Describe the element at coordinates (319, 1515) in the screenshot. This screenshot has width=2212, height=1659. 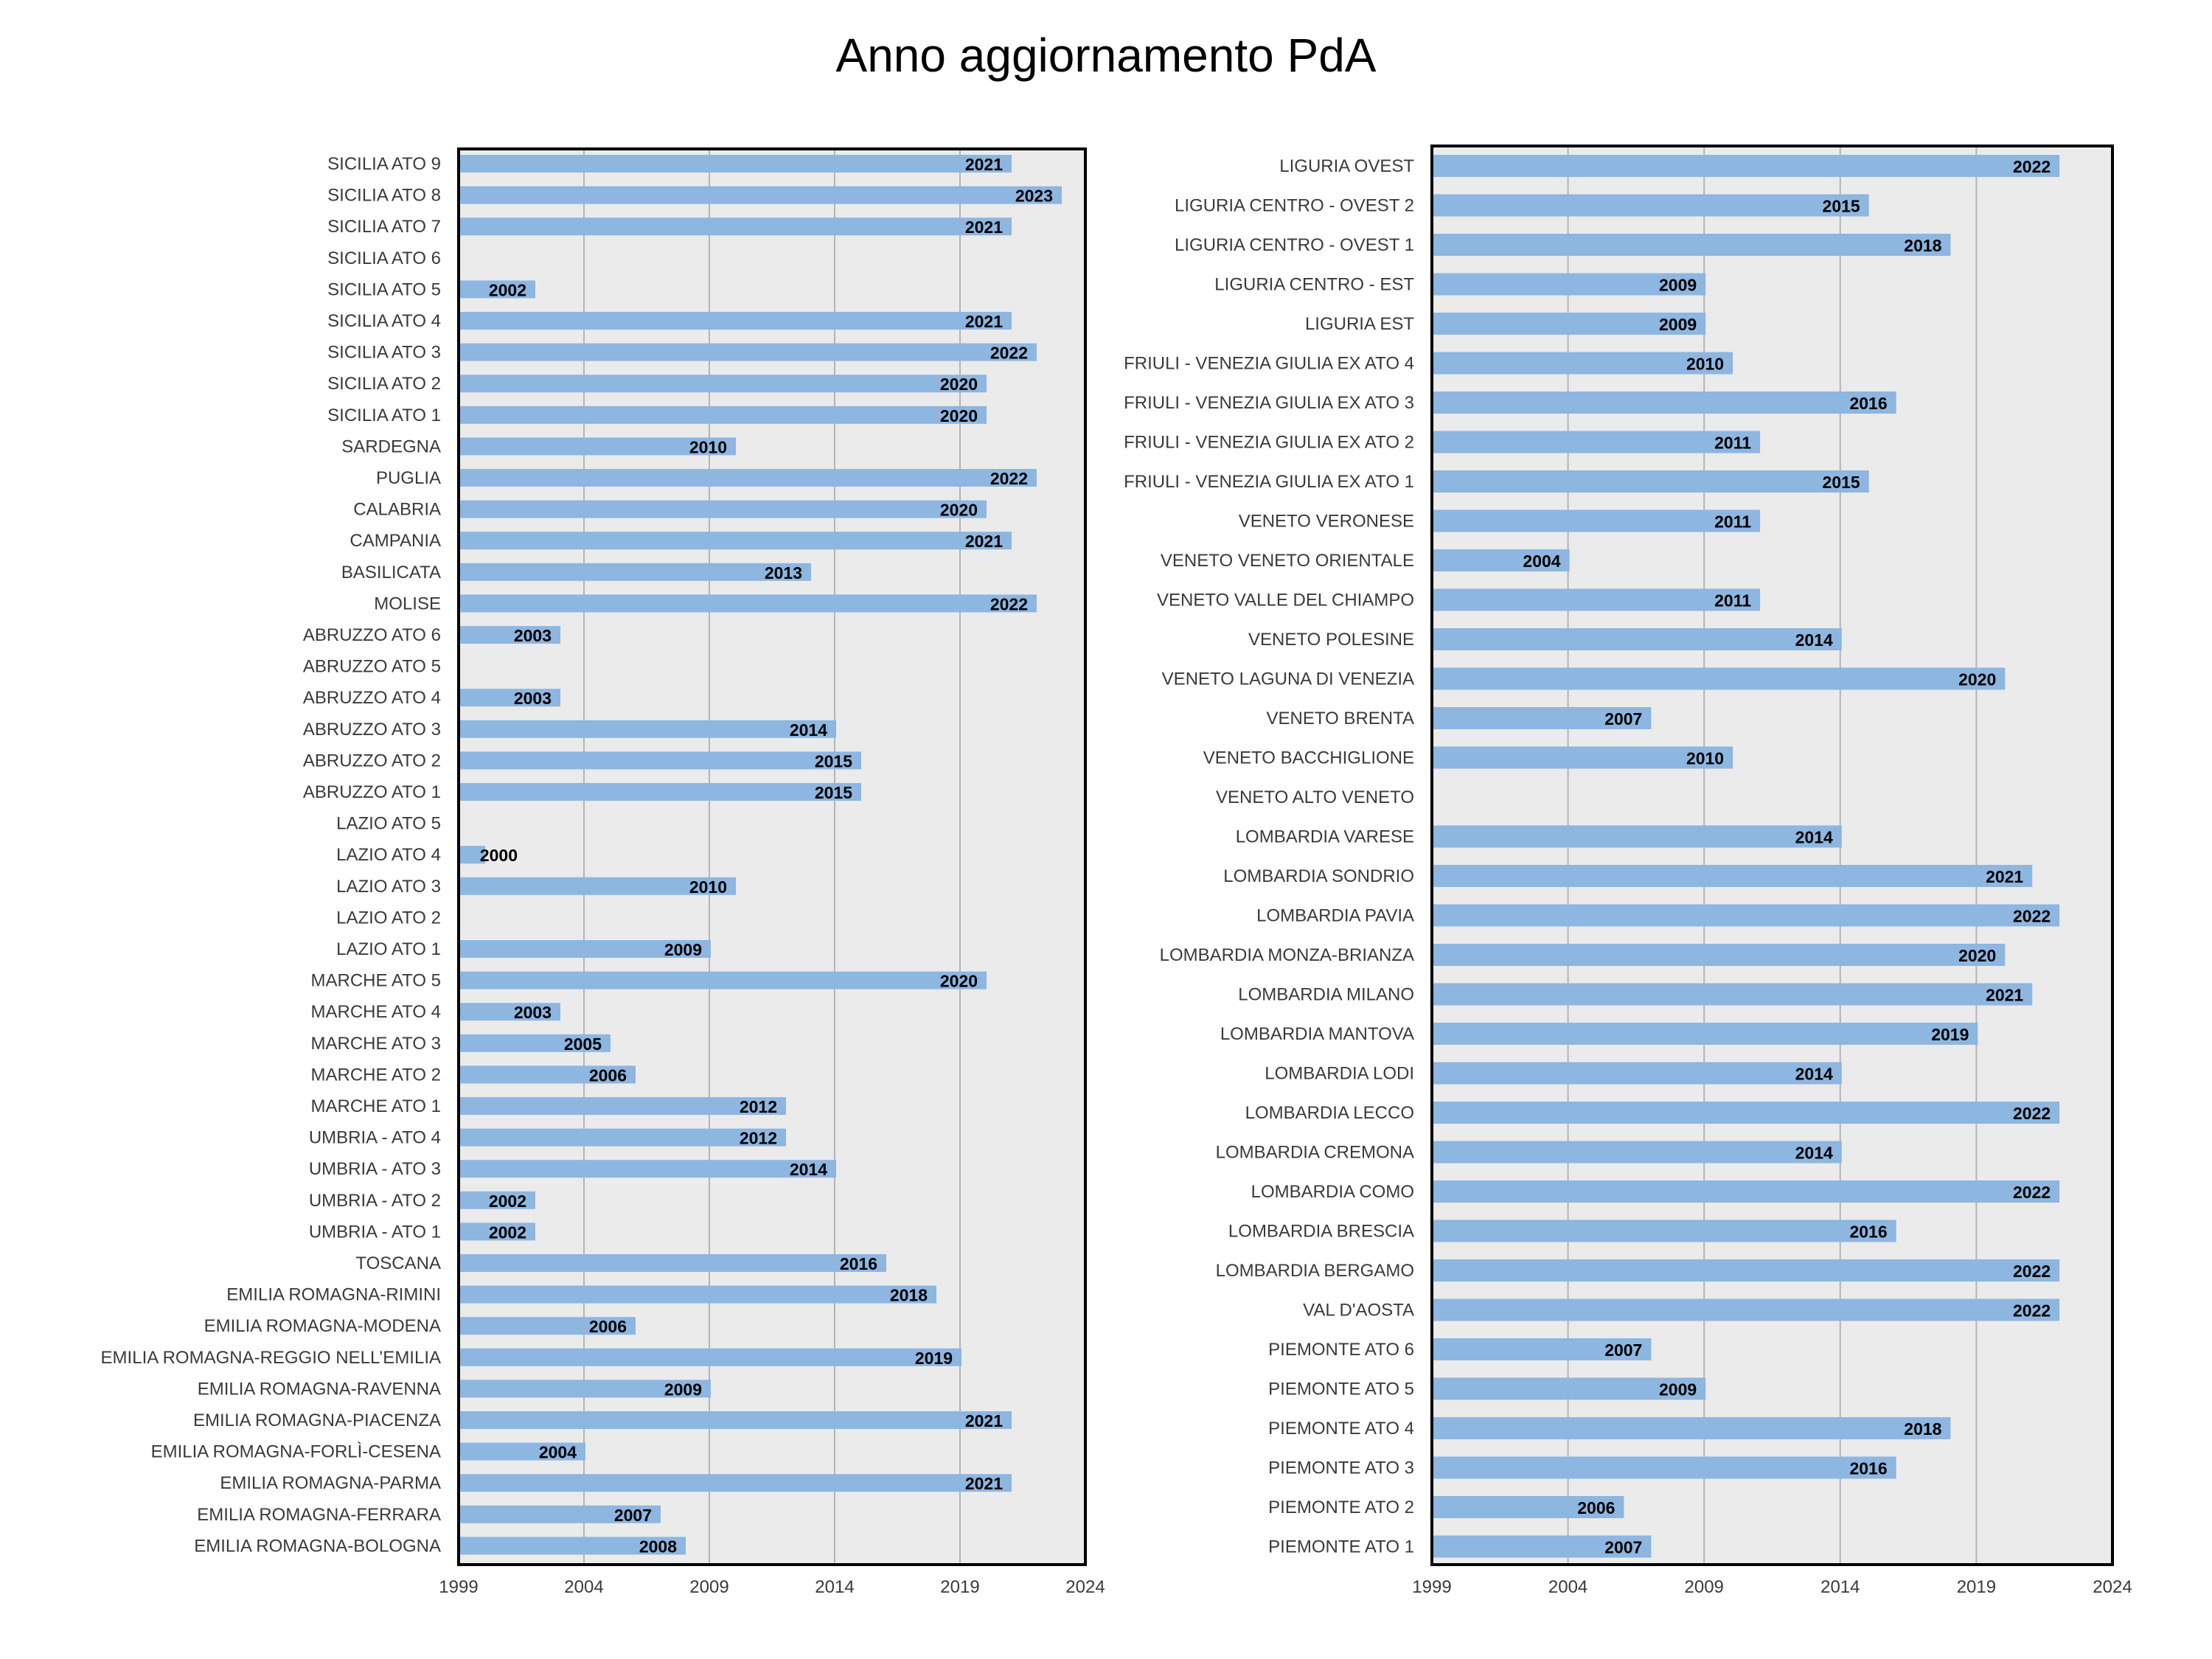
I see `category-label: EMILIA ROMAGNA-FERRARA` at that location.